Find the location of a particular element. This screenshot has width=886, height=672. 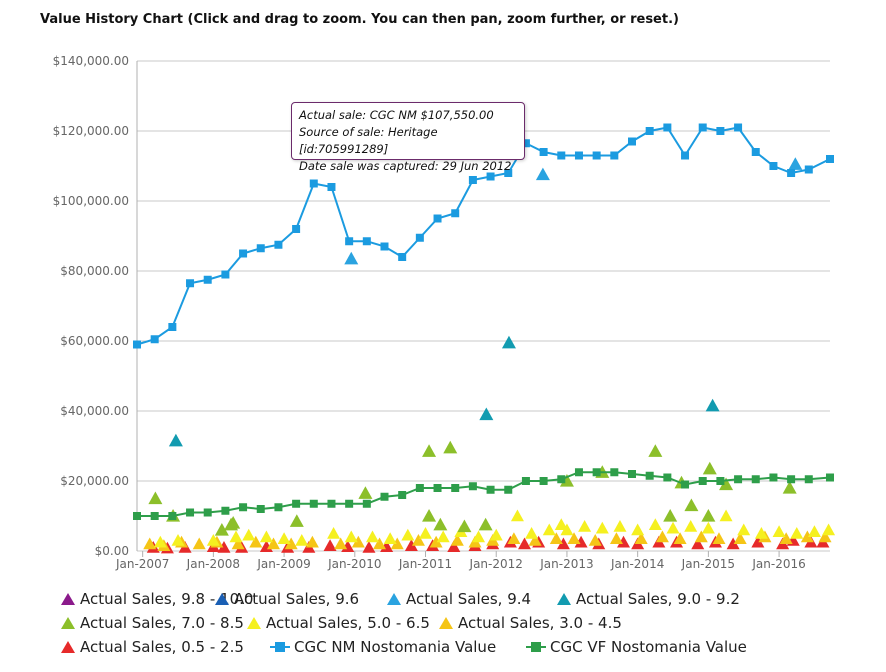

y-tick-label: $0.00 is located at coordinates (112, 551).